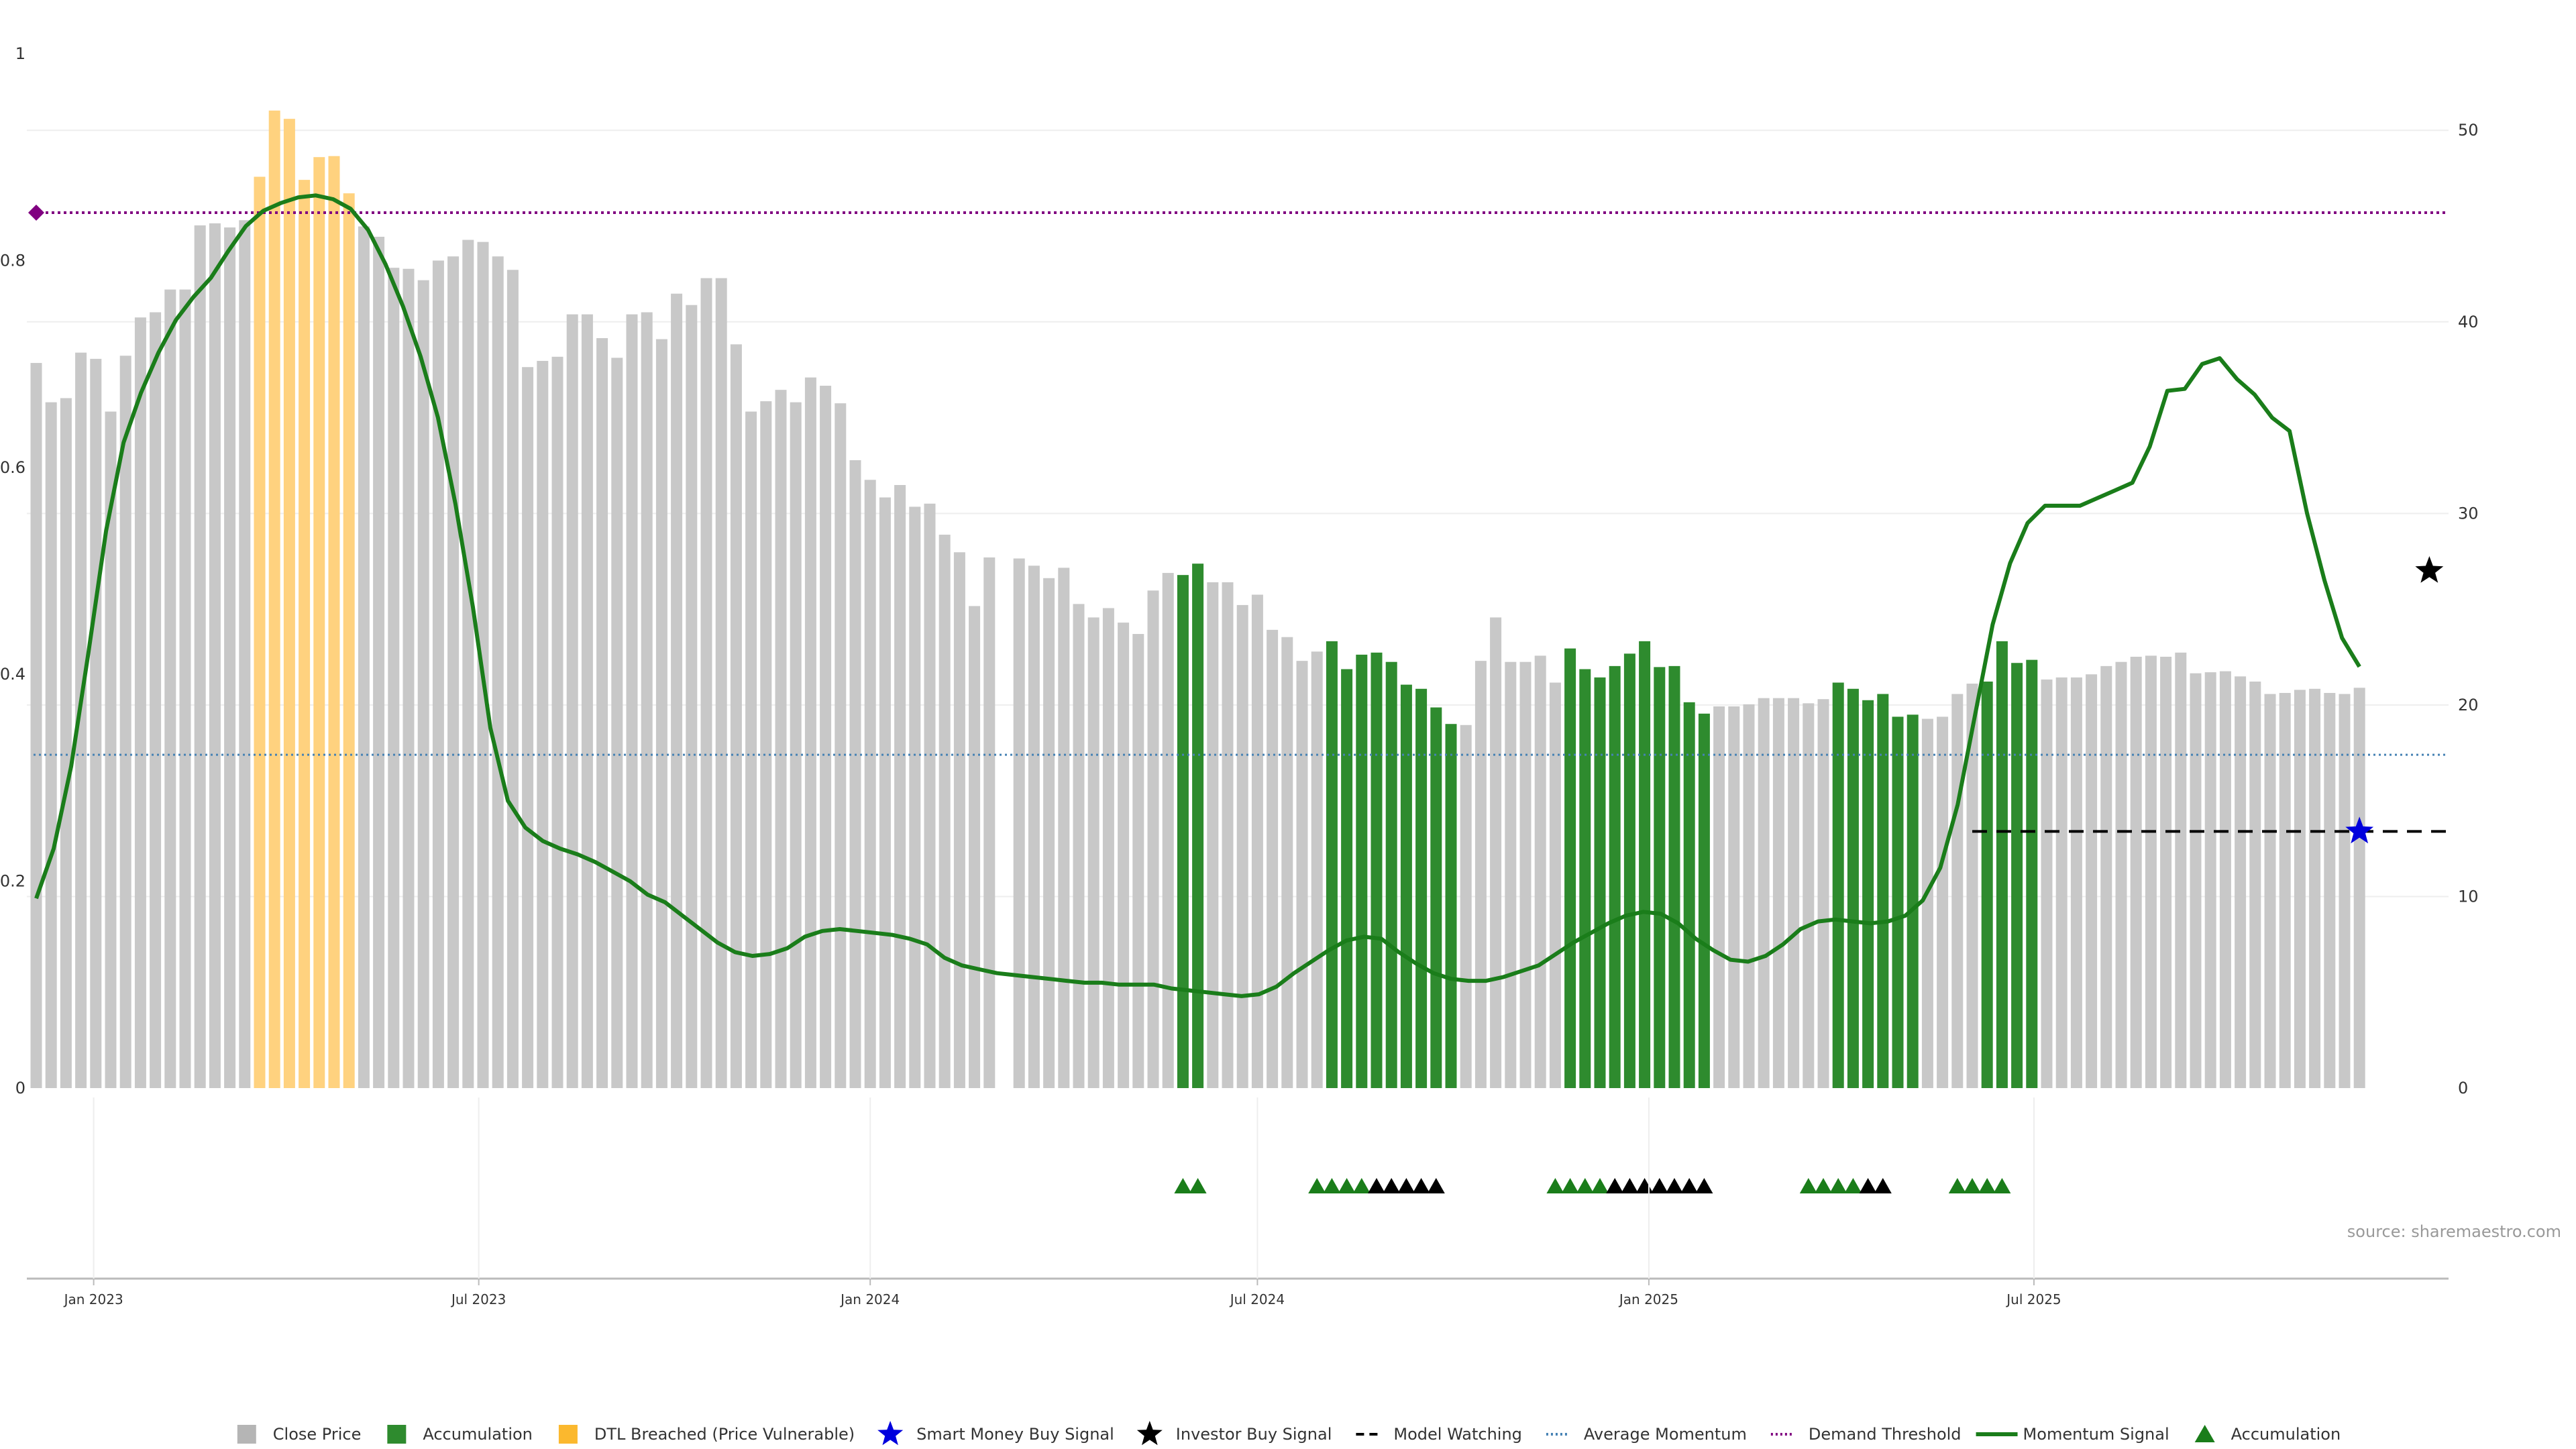 The height and width of the screenshot is (1449, 2576). Describe the element at coordinates (1257, 1299) in the screenshot. I see `x-tick-label: Jul 2024` at that location.